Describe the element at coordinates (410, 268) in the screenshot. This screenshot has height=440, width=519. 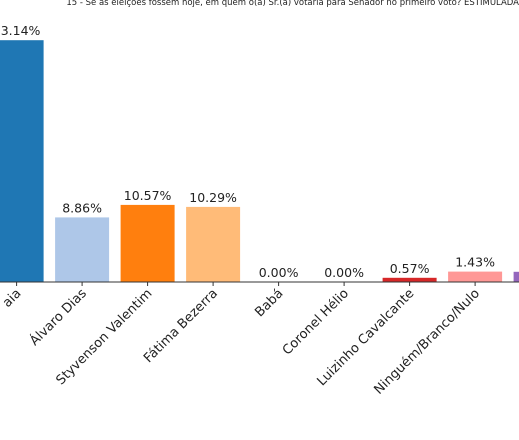
I see `value-label-6: 0.57%` at that location.